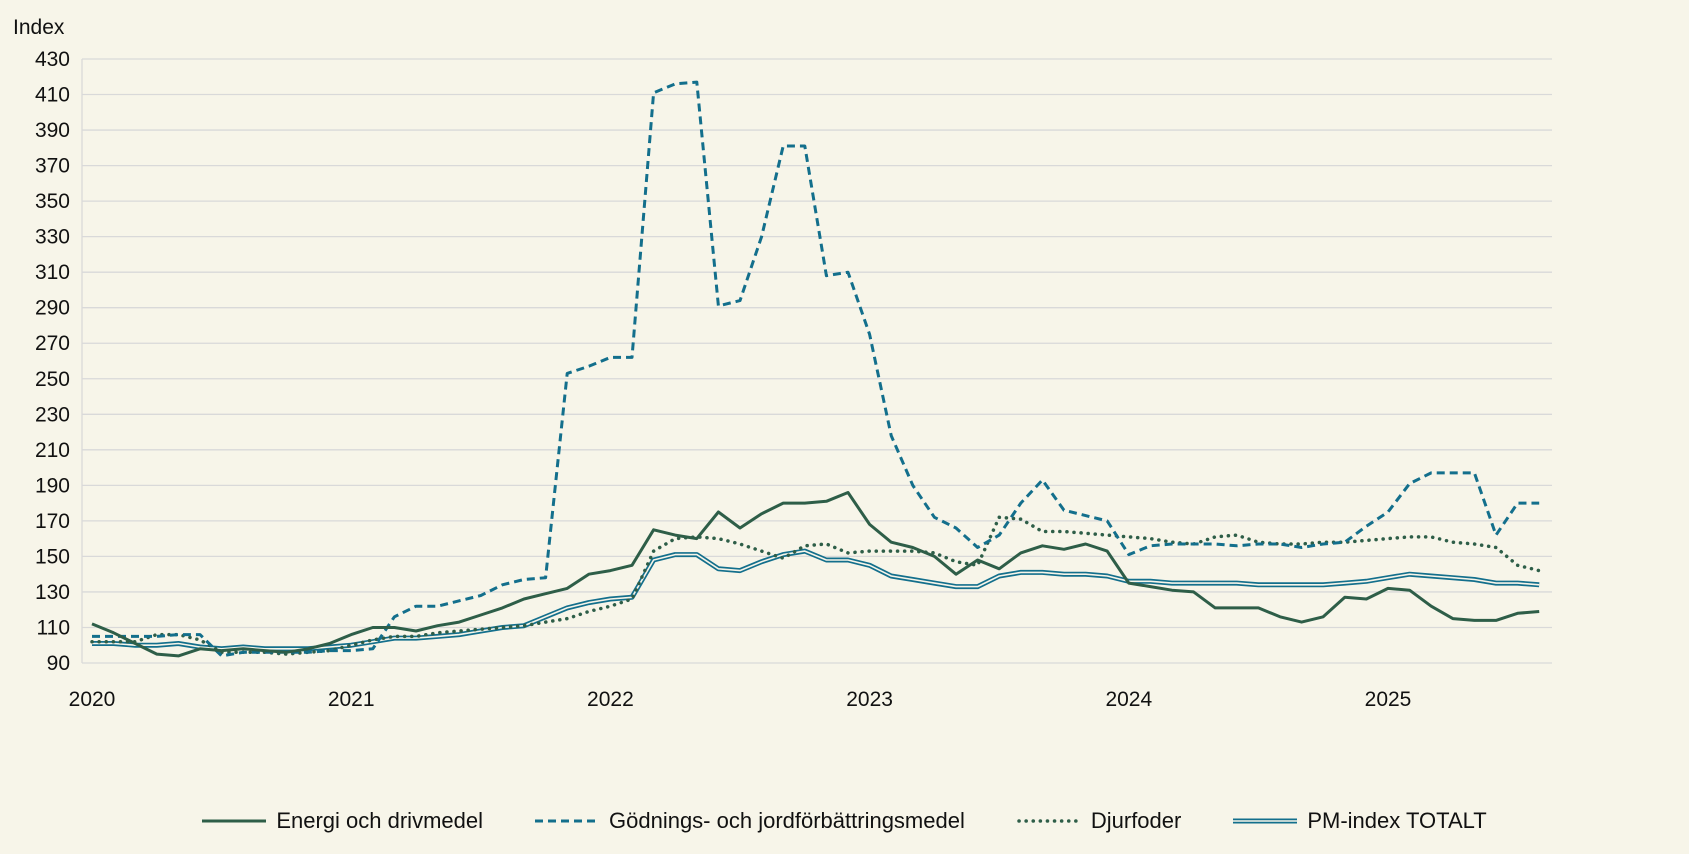  I want to click on legend-item-pm-index: PM-index TOTALT, so click(1360, 821).